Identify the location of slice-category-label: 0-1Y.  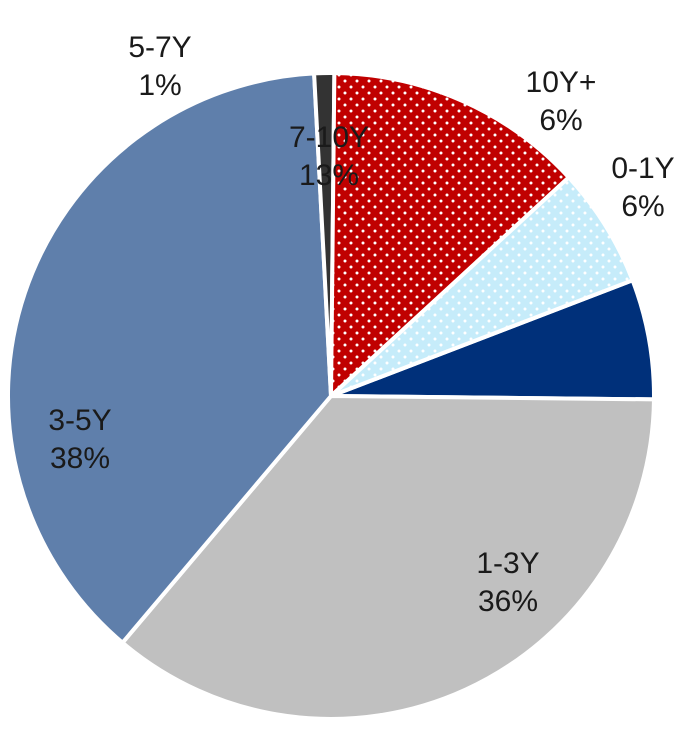
(642, 168).